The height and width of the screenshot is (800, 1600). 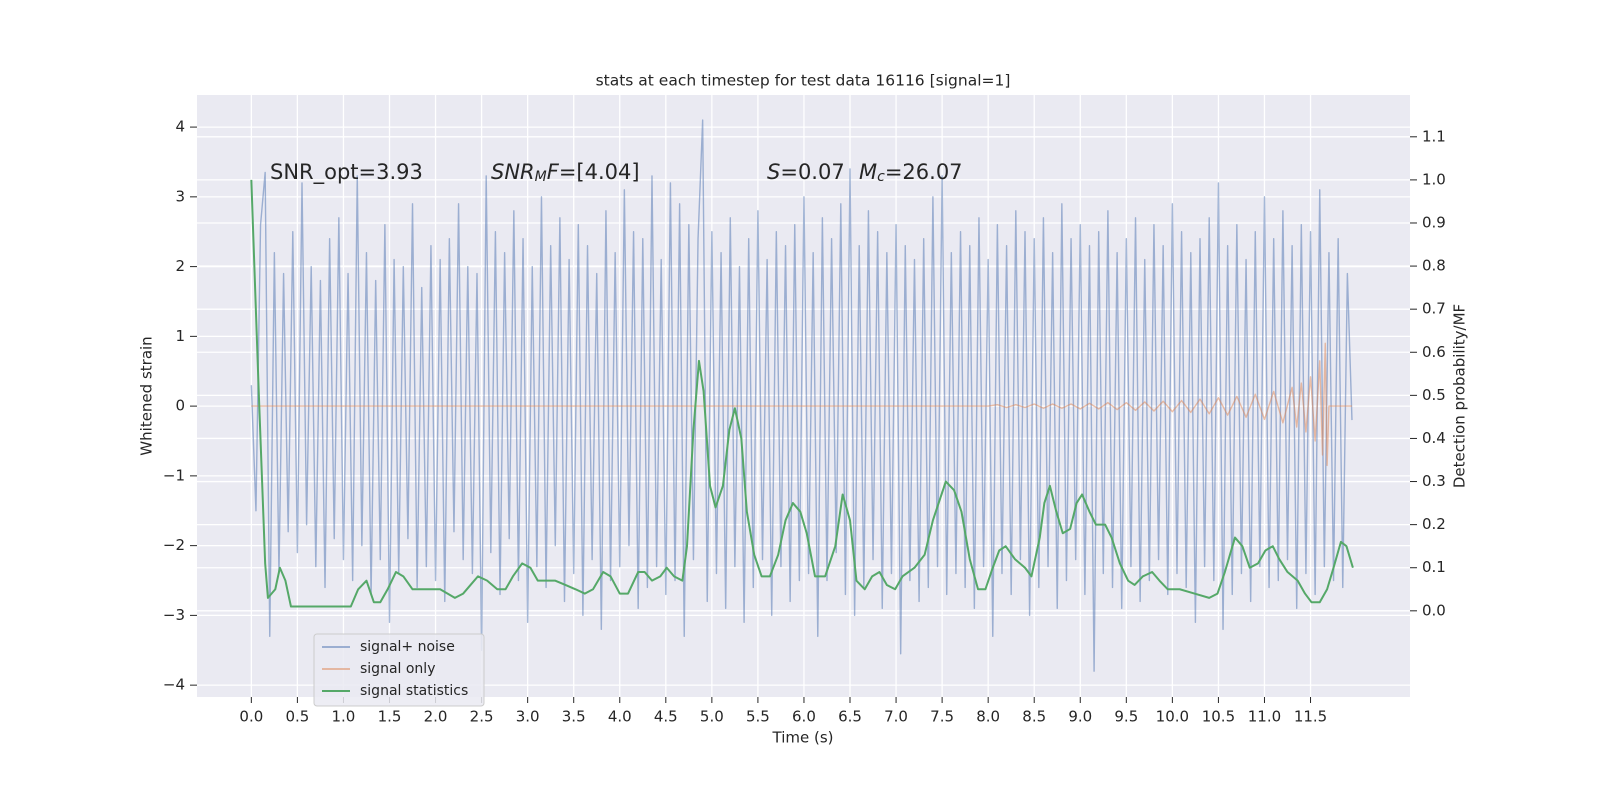 I want to click on x-tick-label: 8.0, so click(x=988, y=717).